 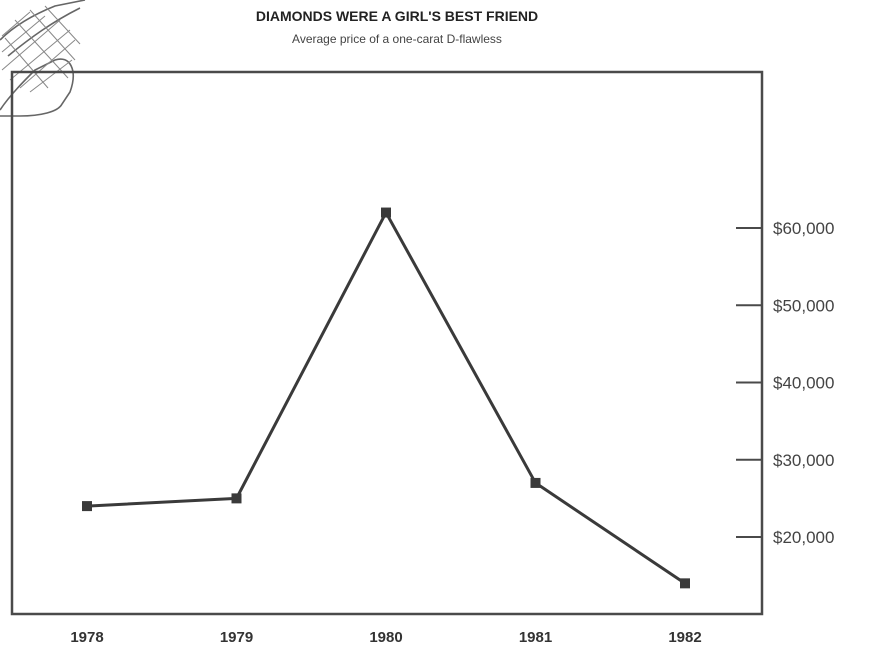 I want to click on x-tick-label: 1981, so click(x=535, y=637).